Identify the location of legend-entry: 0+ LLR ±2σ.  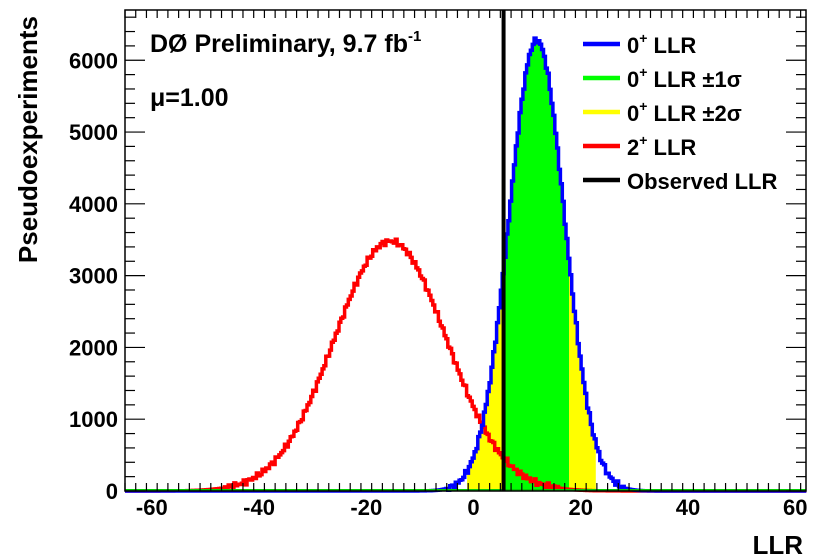
(684, 112).